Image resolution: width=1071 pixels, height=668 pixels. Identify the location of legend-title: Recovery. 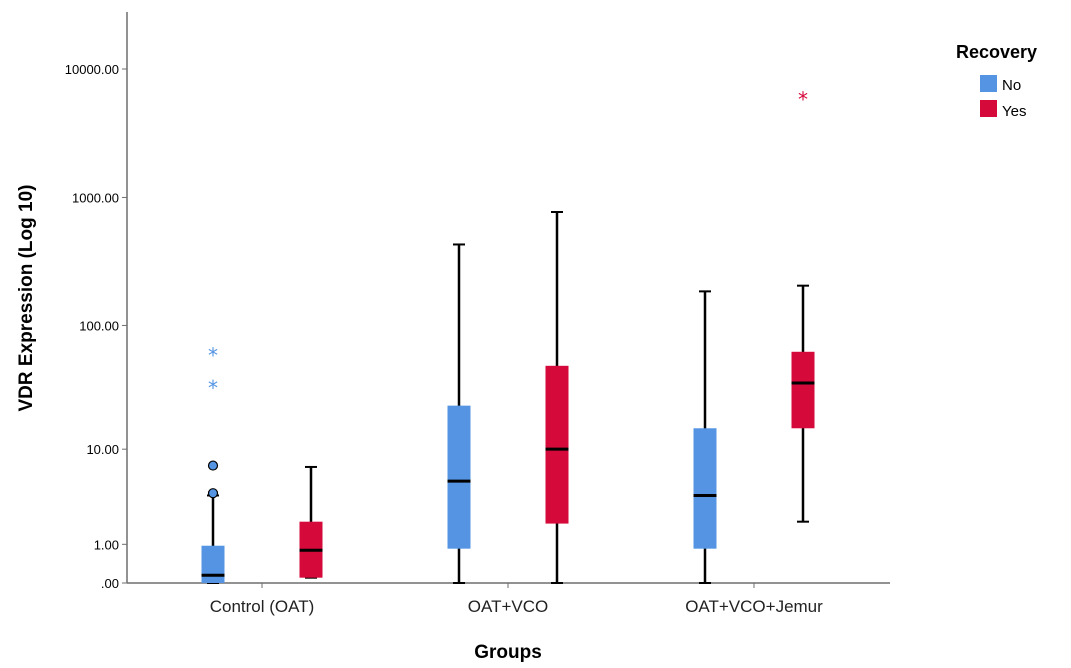
(996, 52).